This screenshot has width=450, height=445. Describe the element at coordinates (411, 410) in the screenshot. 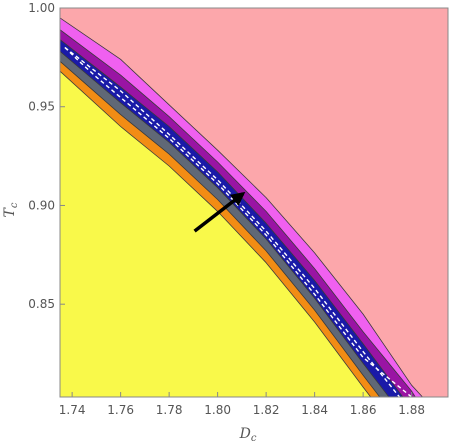

I see `x-tick-label: 1.88` at that location.